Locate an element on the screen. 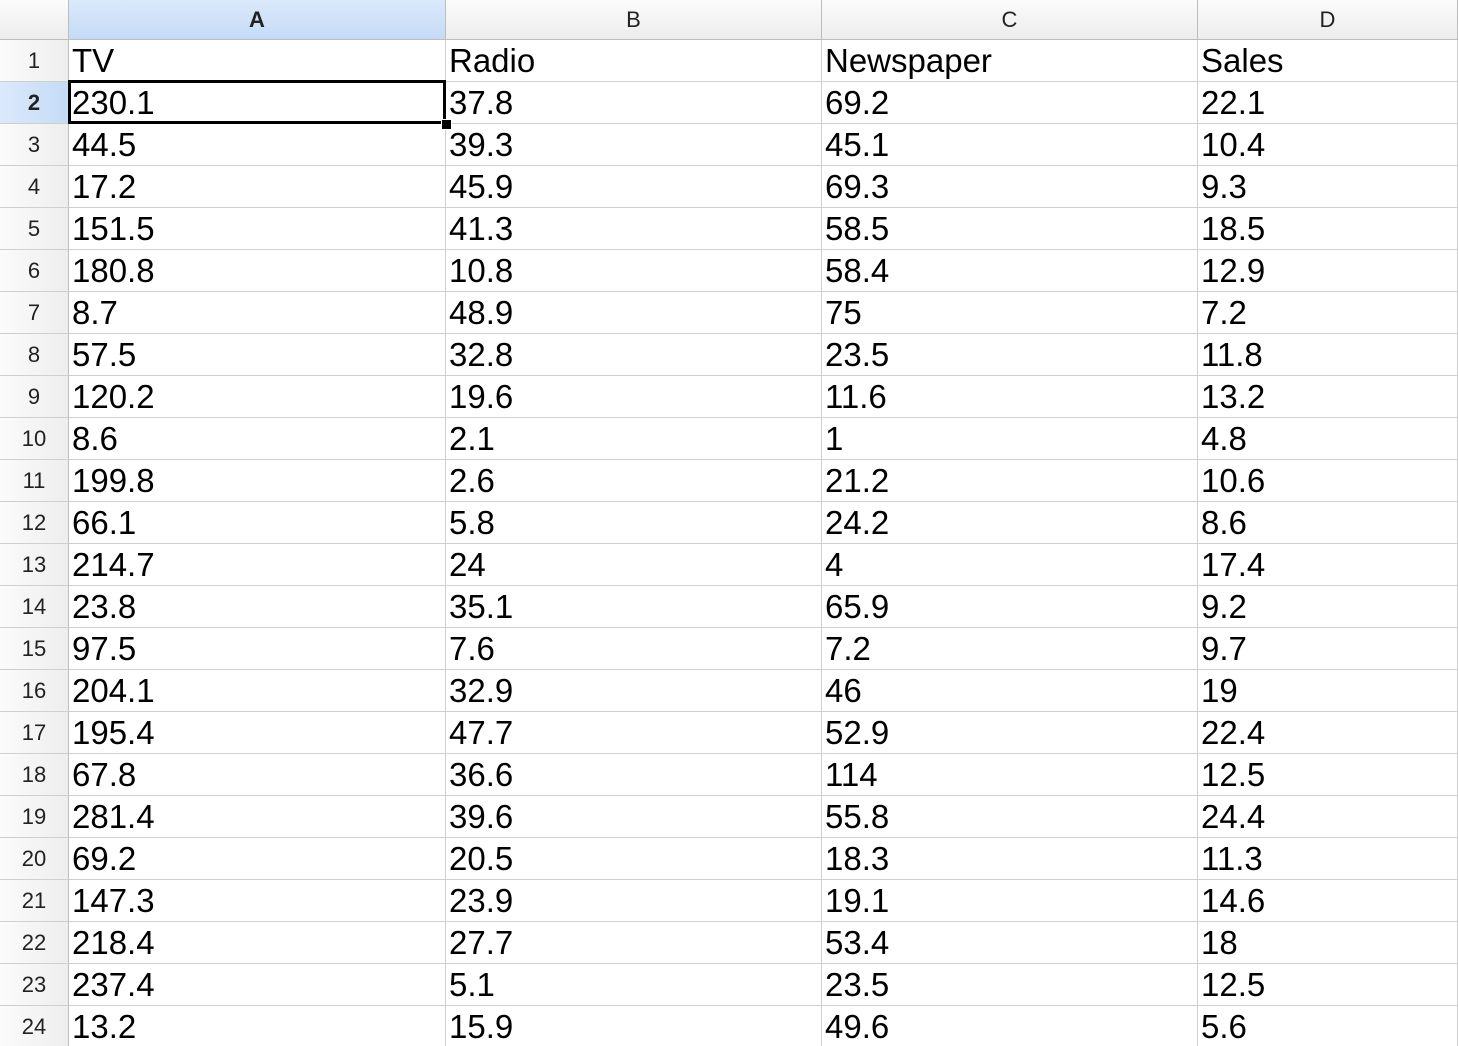 Image resolution: width=1458 pixels, height=1046 pixels. cell-d13: 17.4 is located at coordinates (1328, 565).